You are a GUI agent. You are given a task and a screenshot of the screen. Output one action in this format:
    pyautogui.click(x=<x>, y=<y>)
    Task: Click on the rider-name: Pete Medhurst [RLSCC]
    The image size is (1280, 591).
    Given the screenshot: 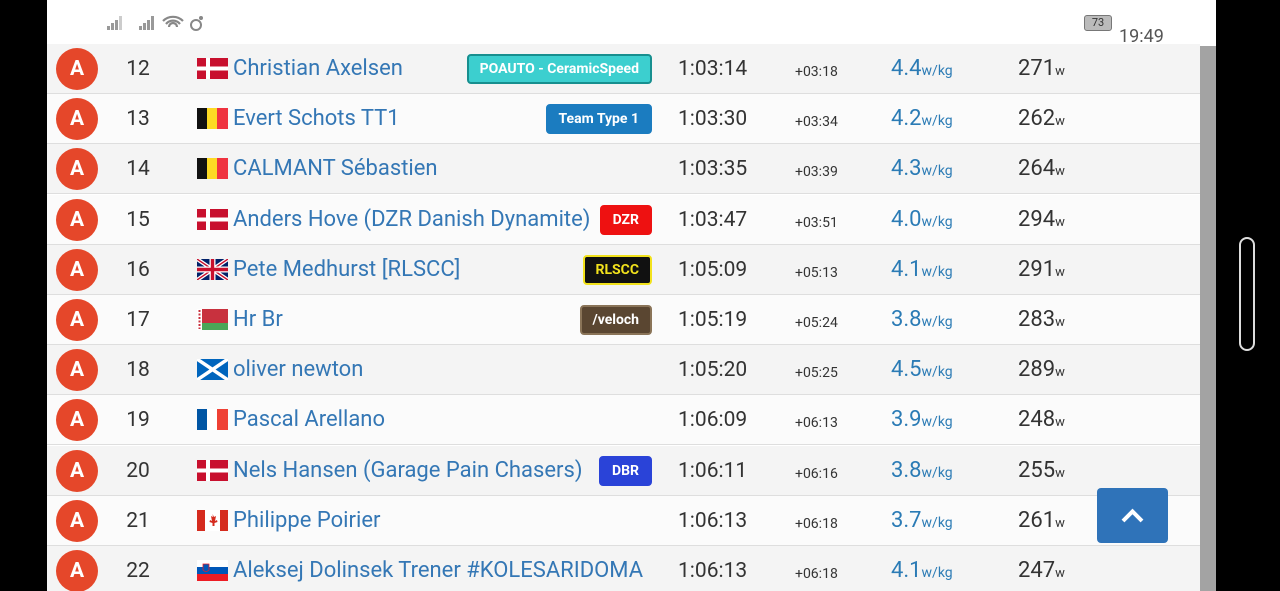 What is the action you would take?
    pyautogui.click(x=347, y=269)
    